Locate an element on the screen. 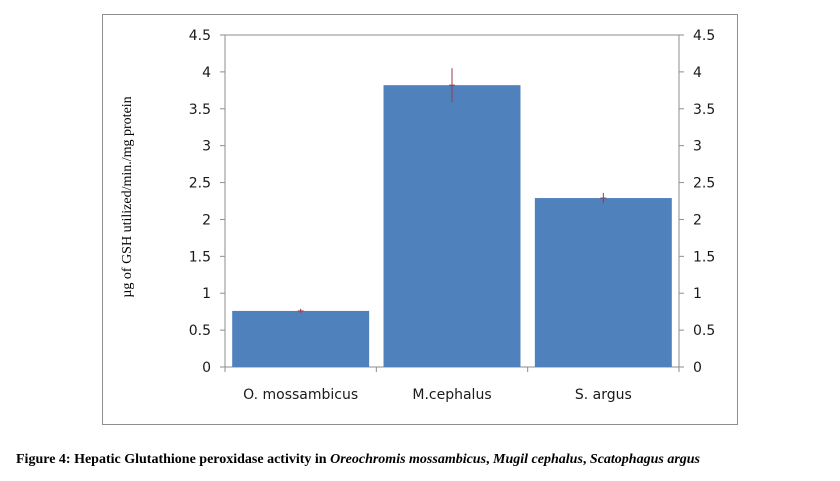  y-tick-label-left: 2 is located at coordinates (206, 220).